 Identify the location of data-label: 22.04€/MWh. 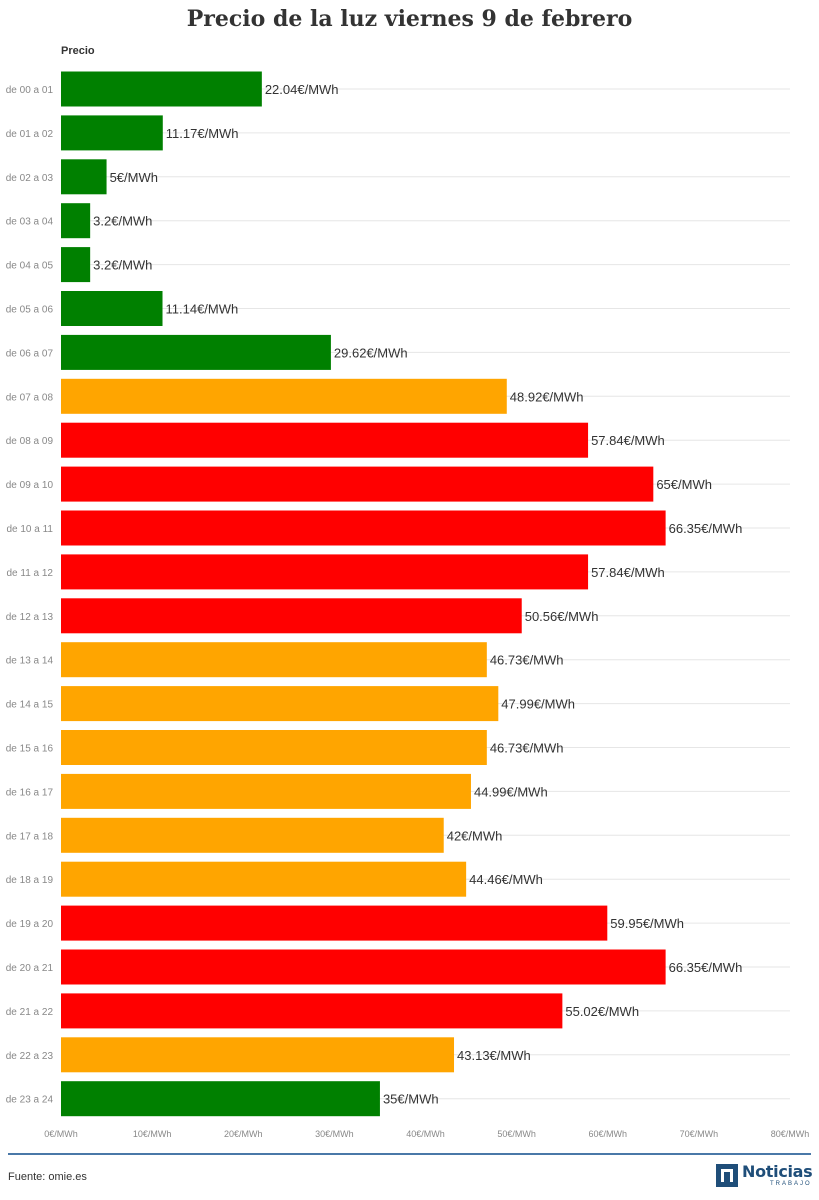
(302, 89).